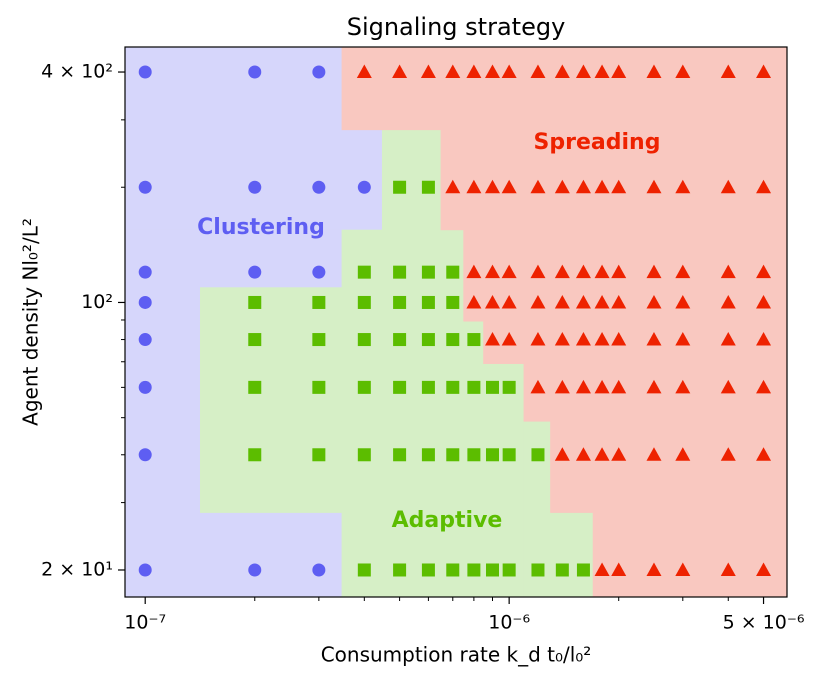  What do you see at coordinates (509, 623) in the screenshot?
I see `x-tick-label: 10⁻⁶` at bounding box center [509, 623].